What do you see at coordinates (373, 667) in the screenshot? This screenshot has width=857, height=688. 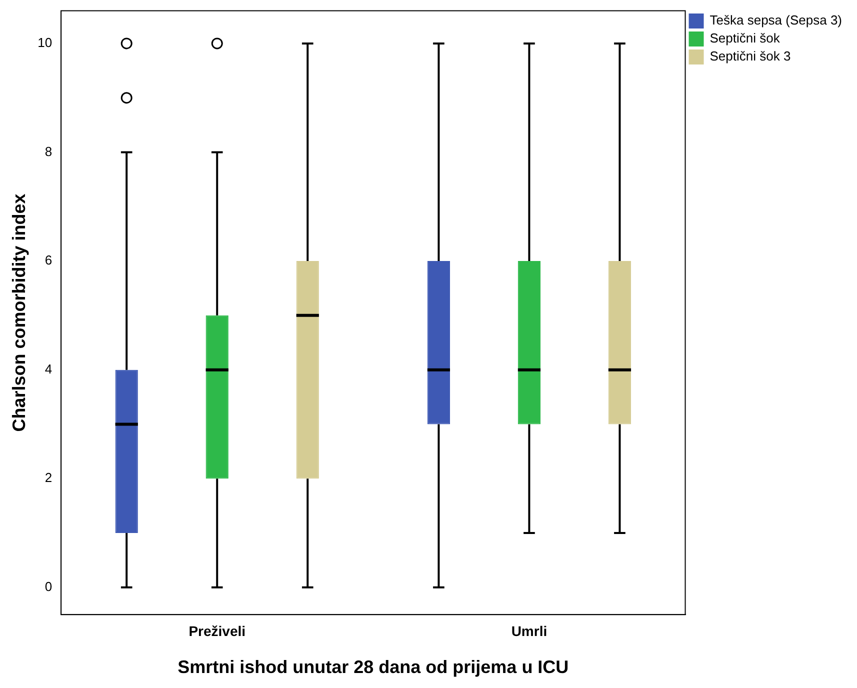 I see `x-axis-title: Smrtni ishod unutar 28 dana od prijema u ICU` at bounding box center [373, 667].